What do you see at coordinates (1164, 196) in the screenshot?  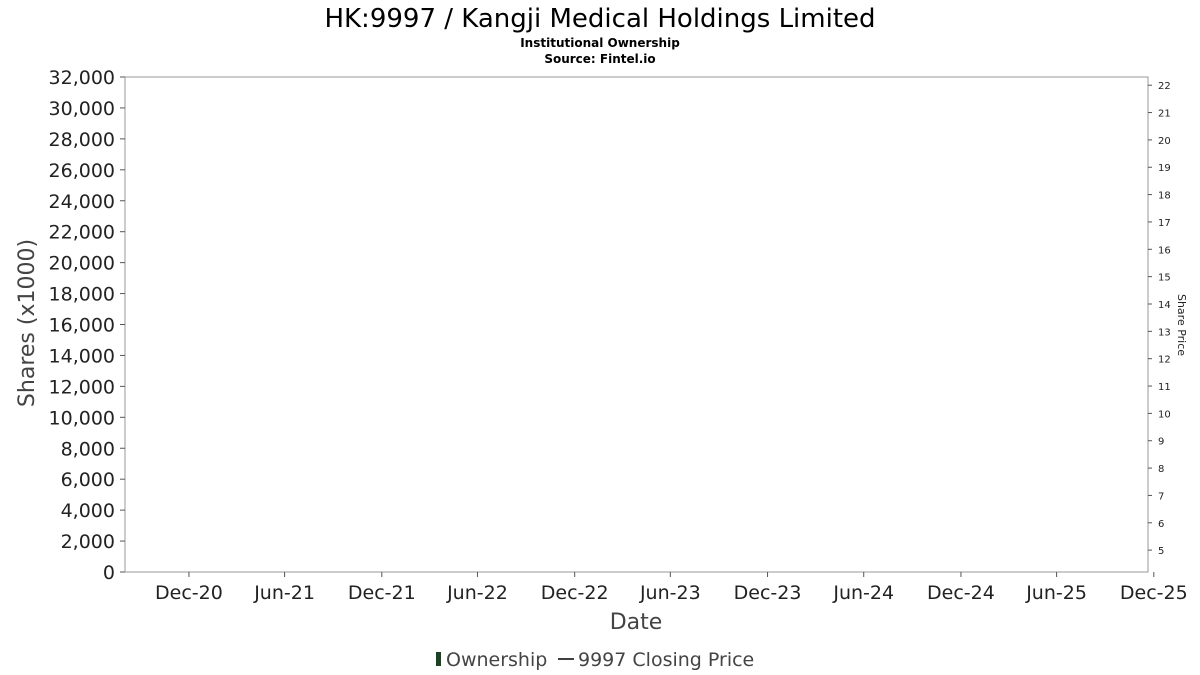 I see `y2-tick-label: 18` at bounding box center [1164, 196].